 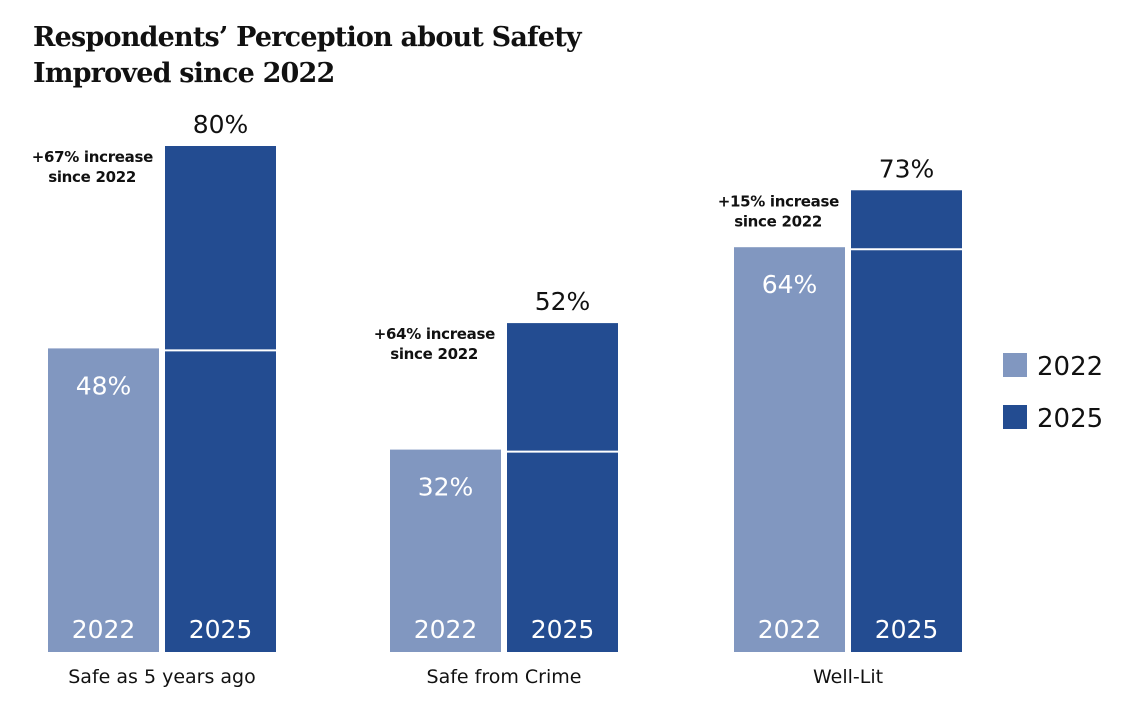 I want to click on legend-label-2022: 2022, so click(x=1070, y=367).